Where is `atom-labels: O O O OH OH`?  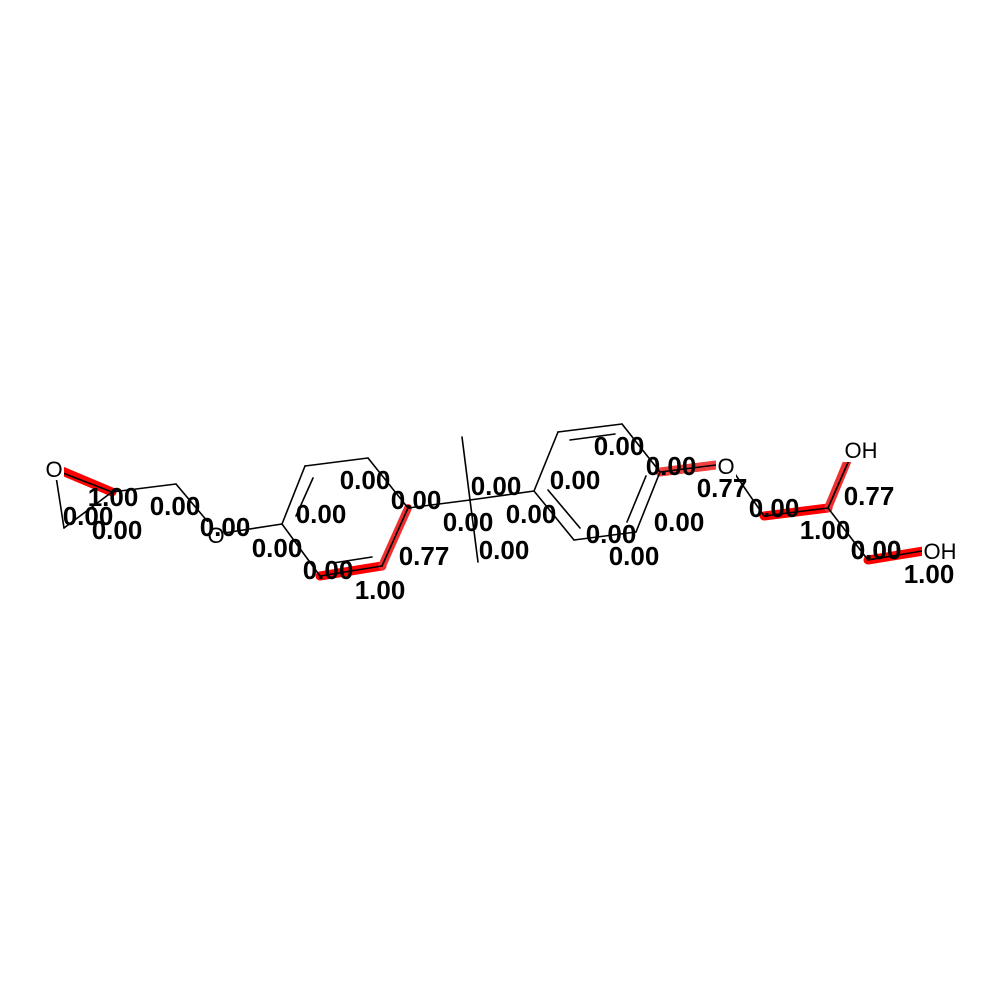
atom-labels: O O O OH OH is located at coordinates (501, 501).